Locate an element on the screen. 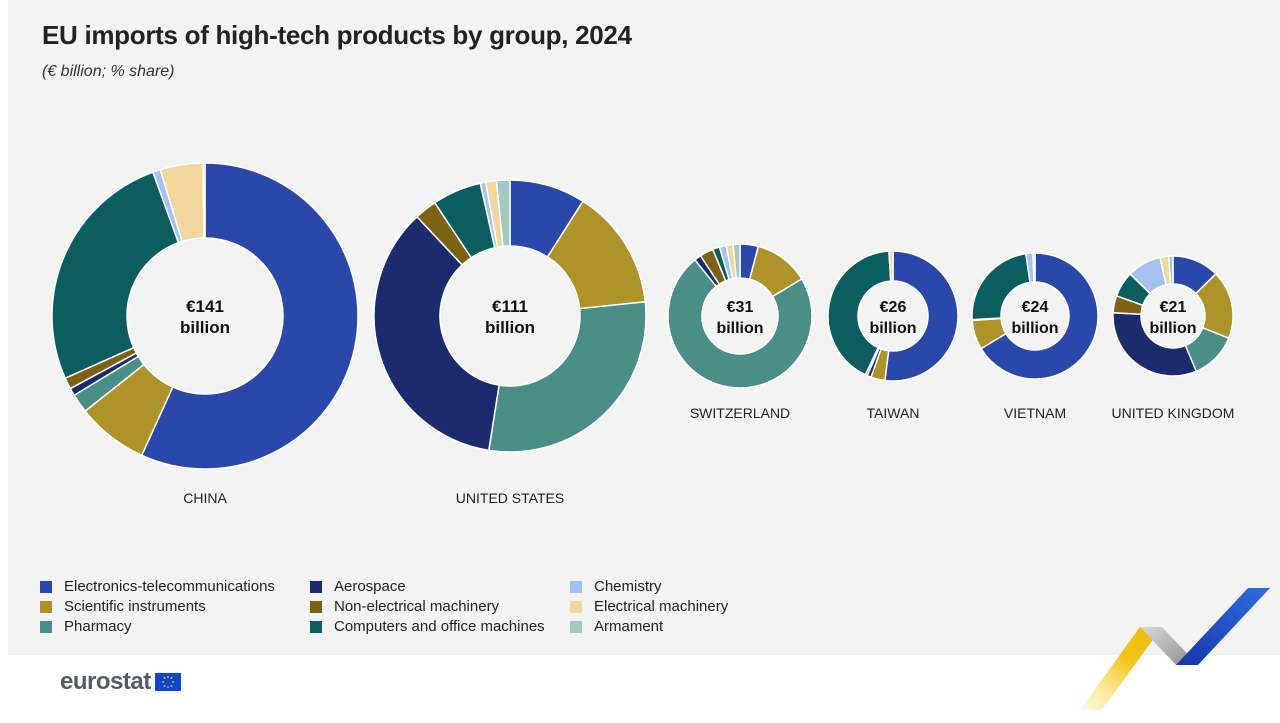 Image resolution: width=1280 pixels, height=723 pixels. legend-label: Computers and office machines is located at coordinates (439, 626).